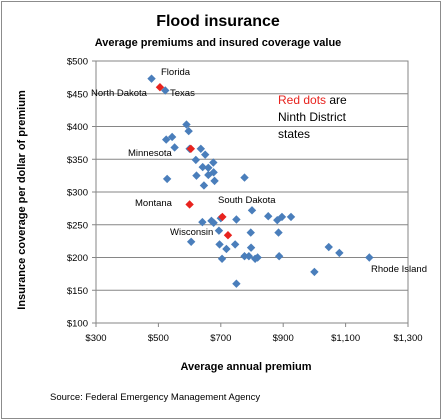 The height and width of the screenshot is (420, 442). Describe the element at coordinates (119, 93) in the screenshot. I see `label-north-dakota: North Dakota` at that location.